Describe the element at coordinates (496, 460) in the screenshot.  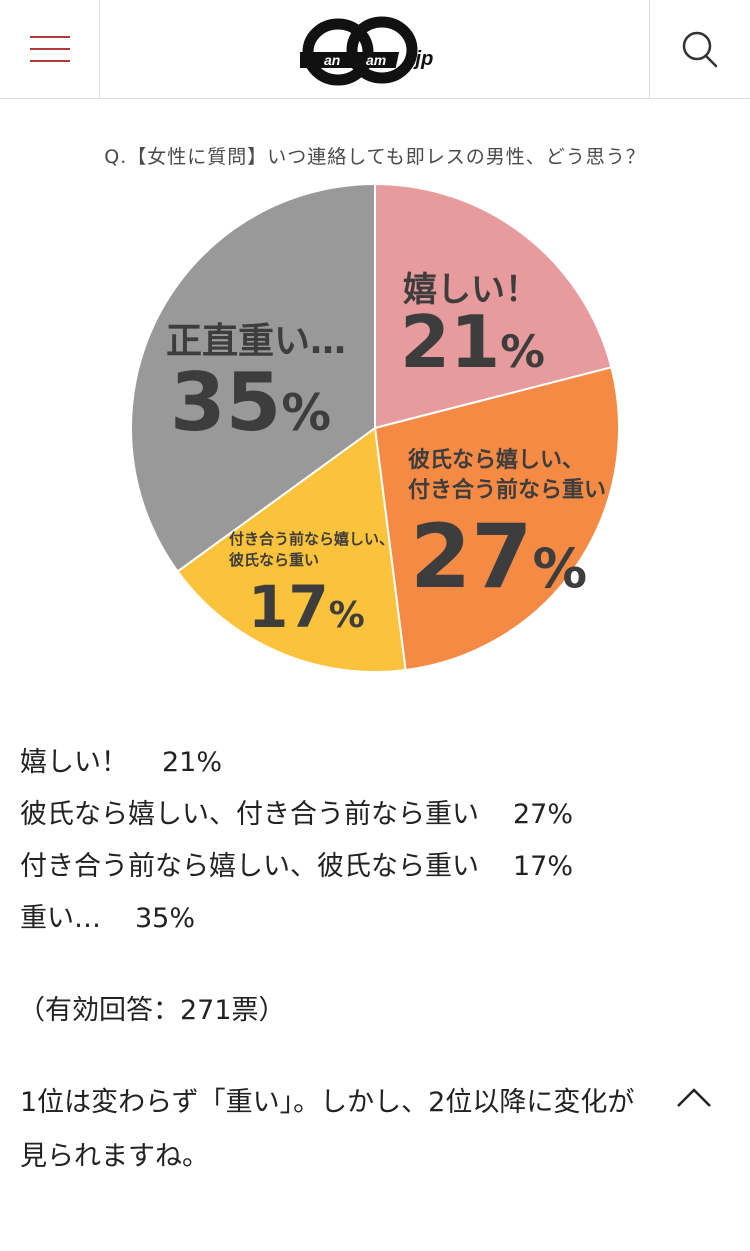
I see `slice-label-2a: 彼氏なら嬉しい、` at that location.